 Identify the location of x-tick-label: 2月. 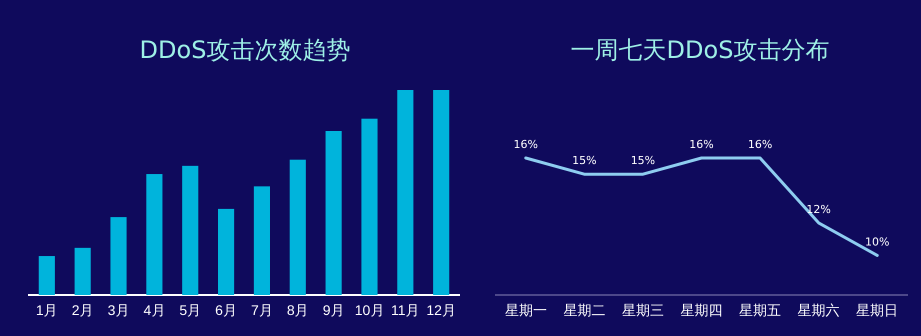
(83, 310).